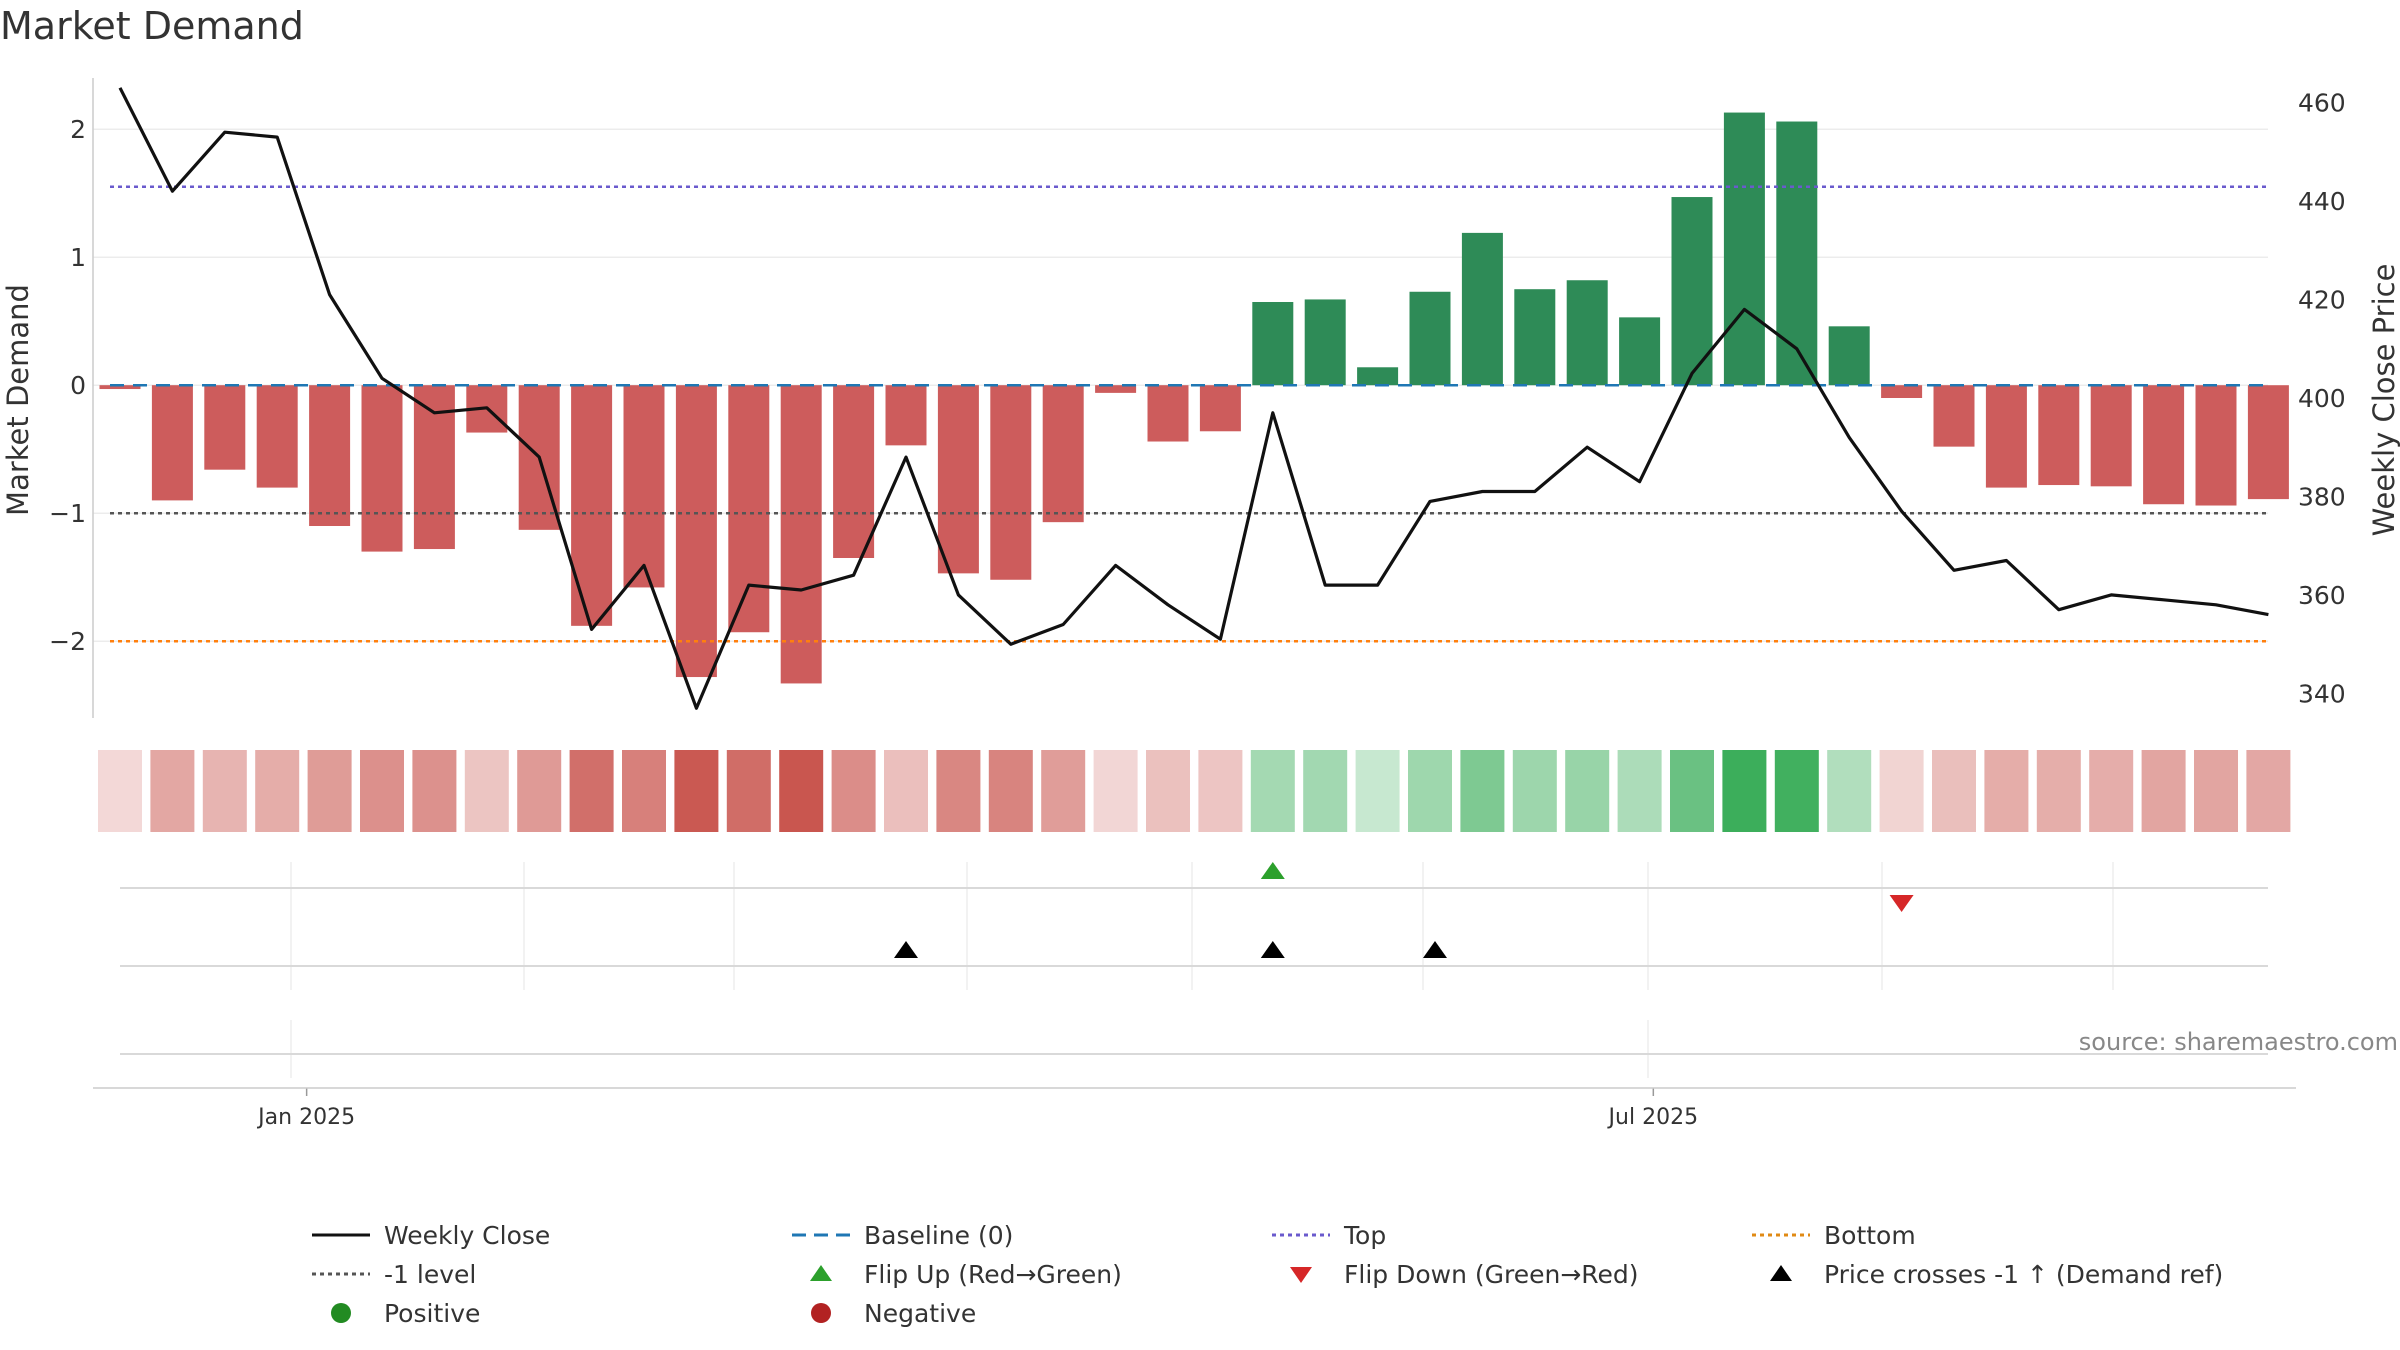 The image size is (2400, 1350). Describe the element at coordinates (2238, 1042) in the screenshot. I see `source-credit: source: sharemaestro.com` at that location.